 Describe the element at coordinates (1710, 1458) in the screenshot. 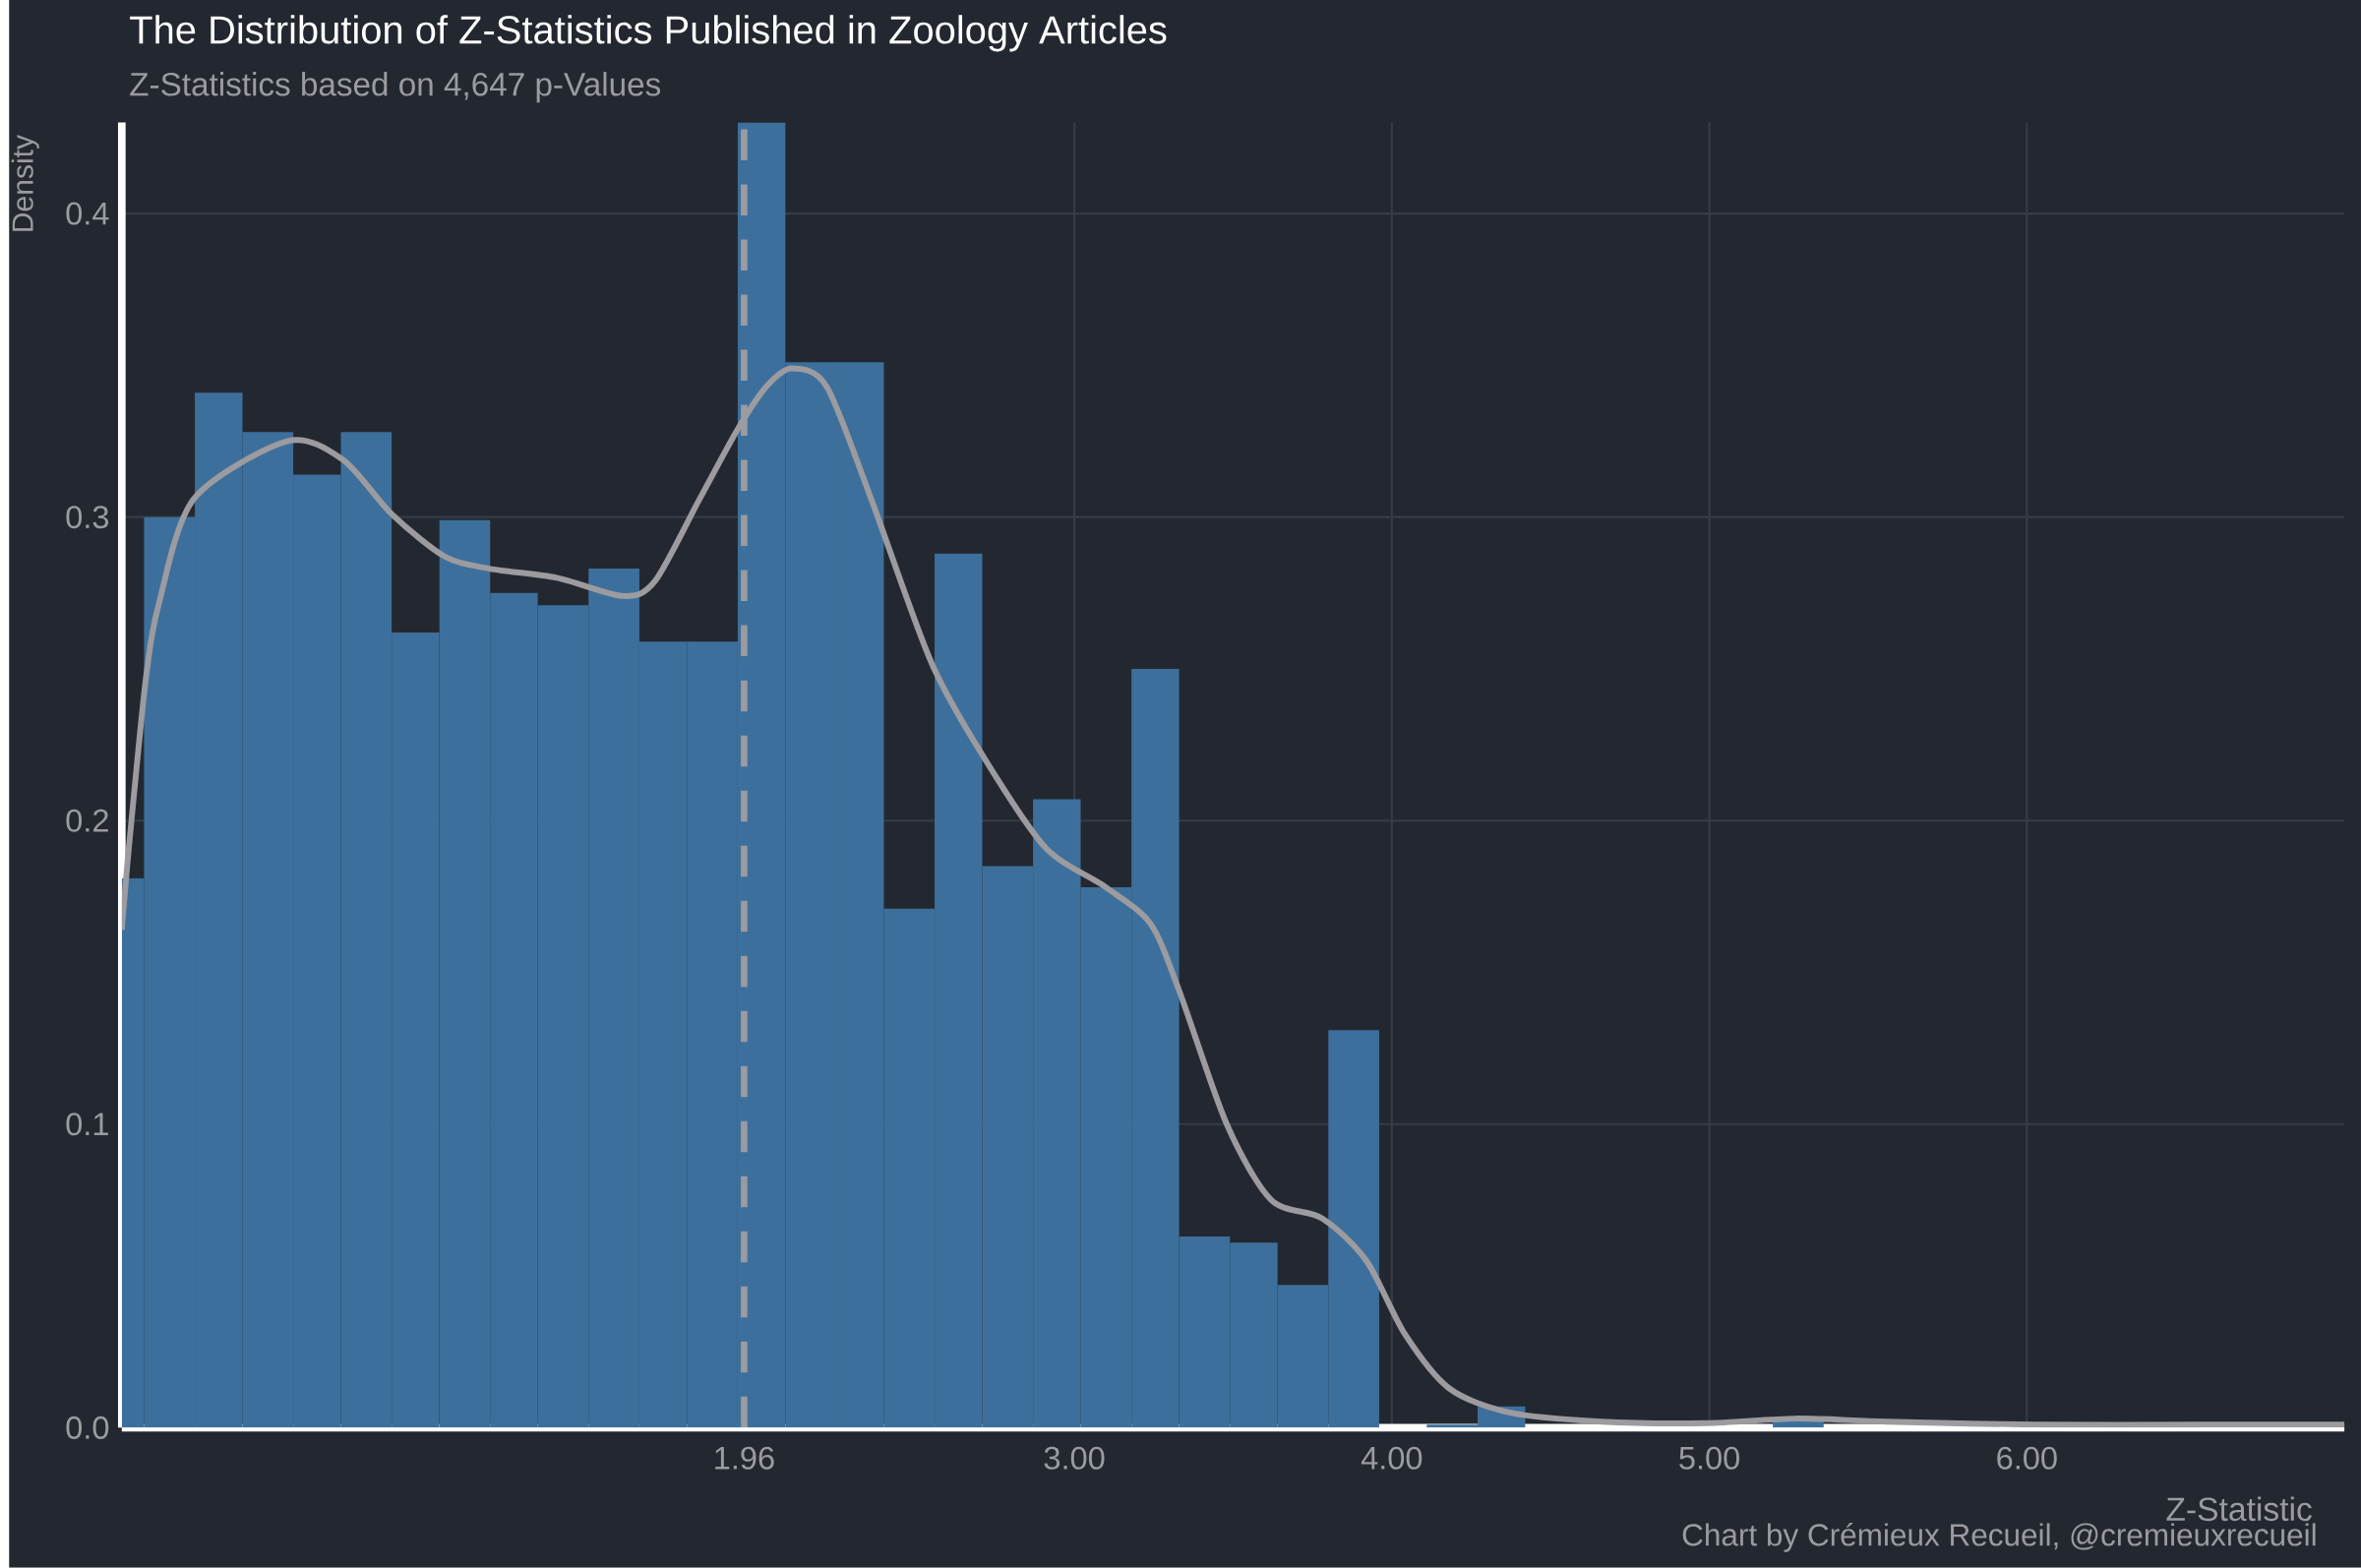

I see `x-tick-label: 5.00` at that location.